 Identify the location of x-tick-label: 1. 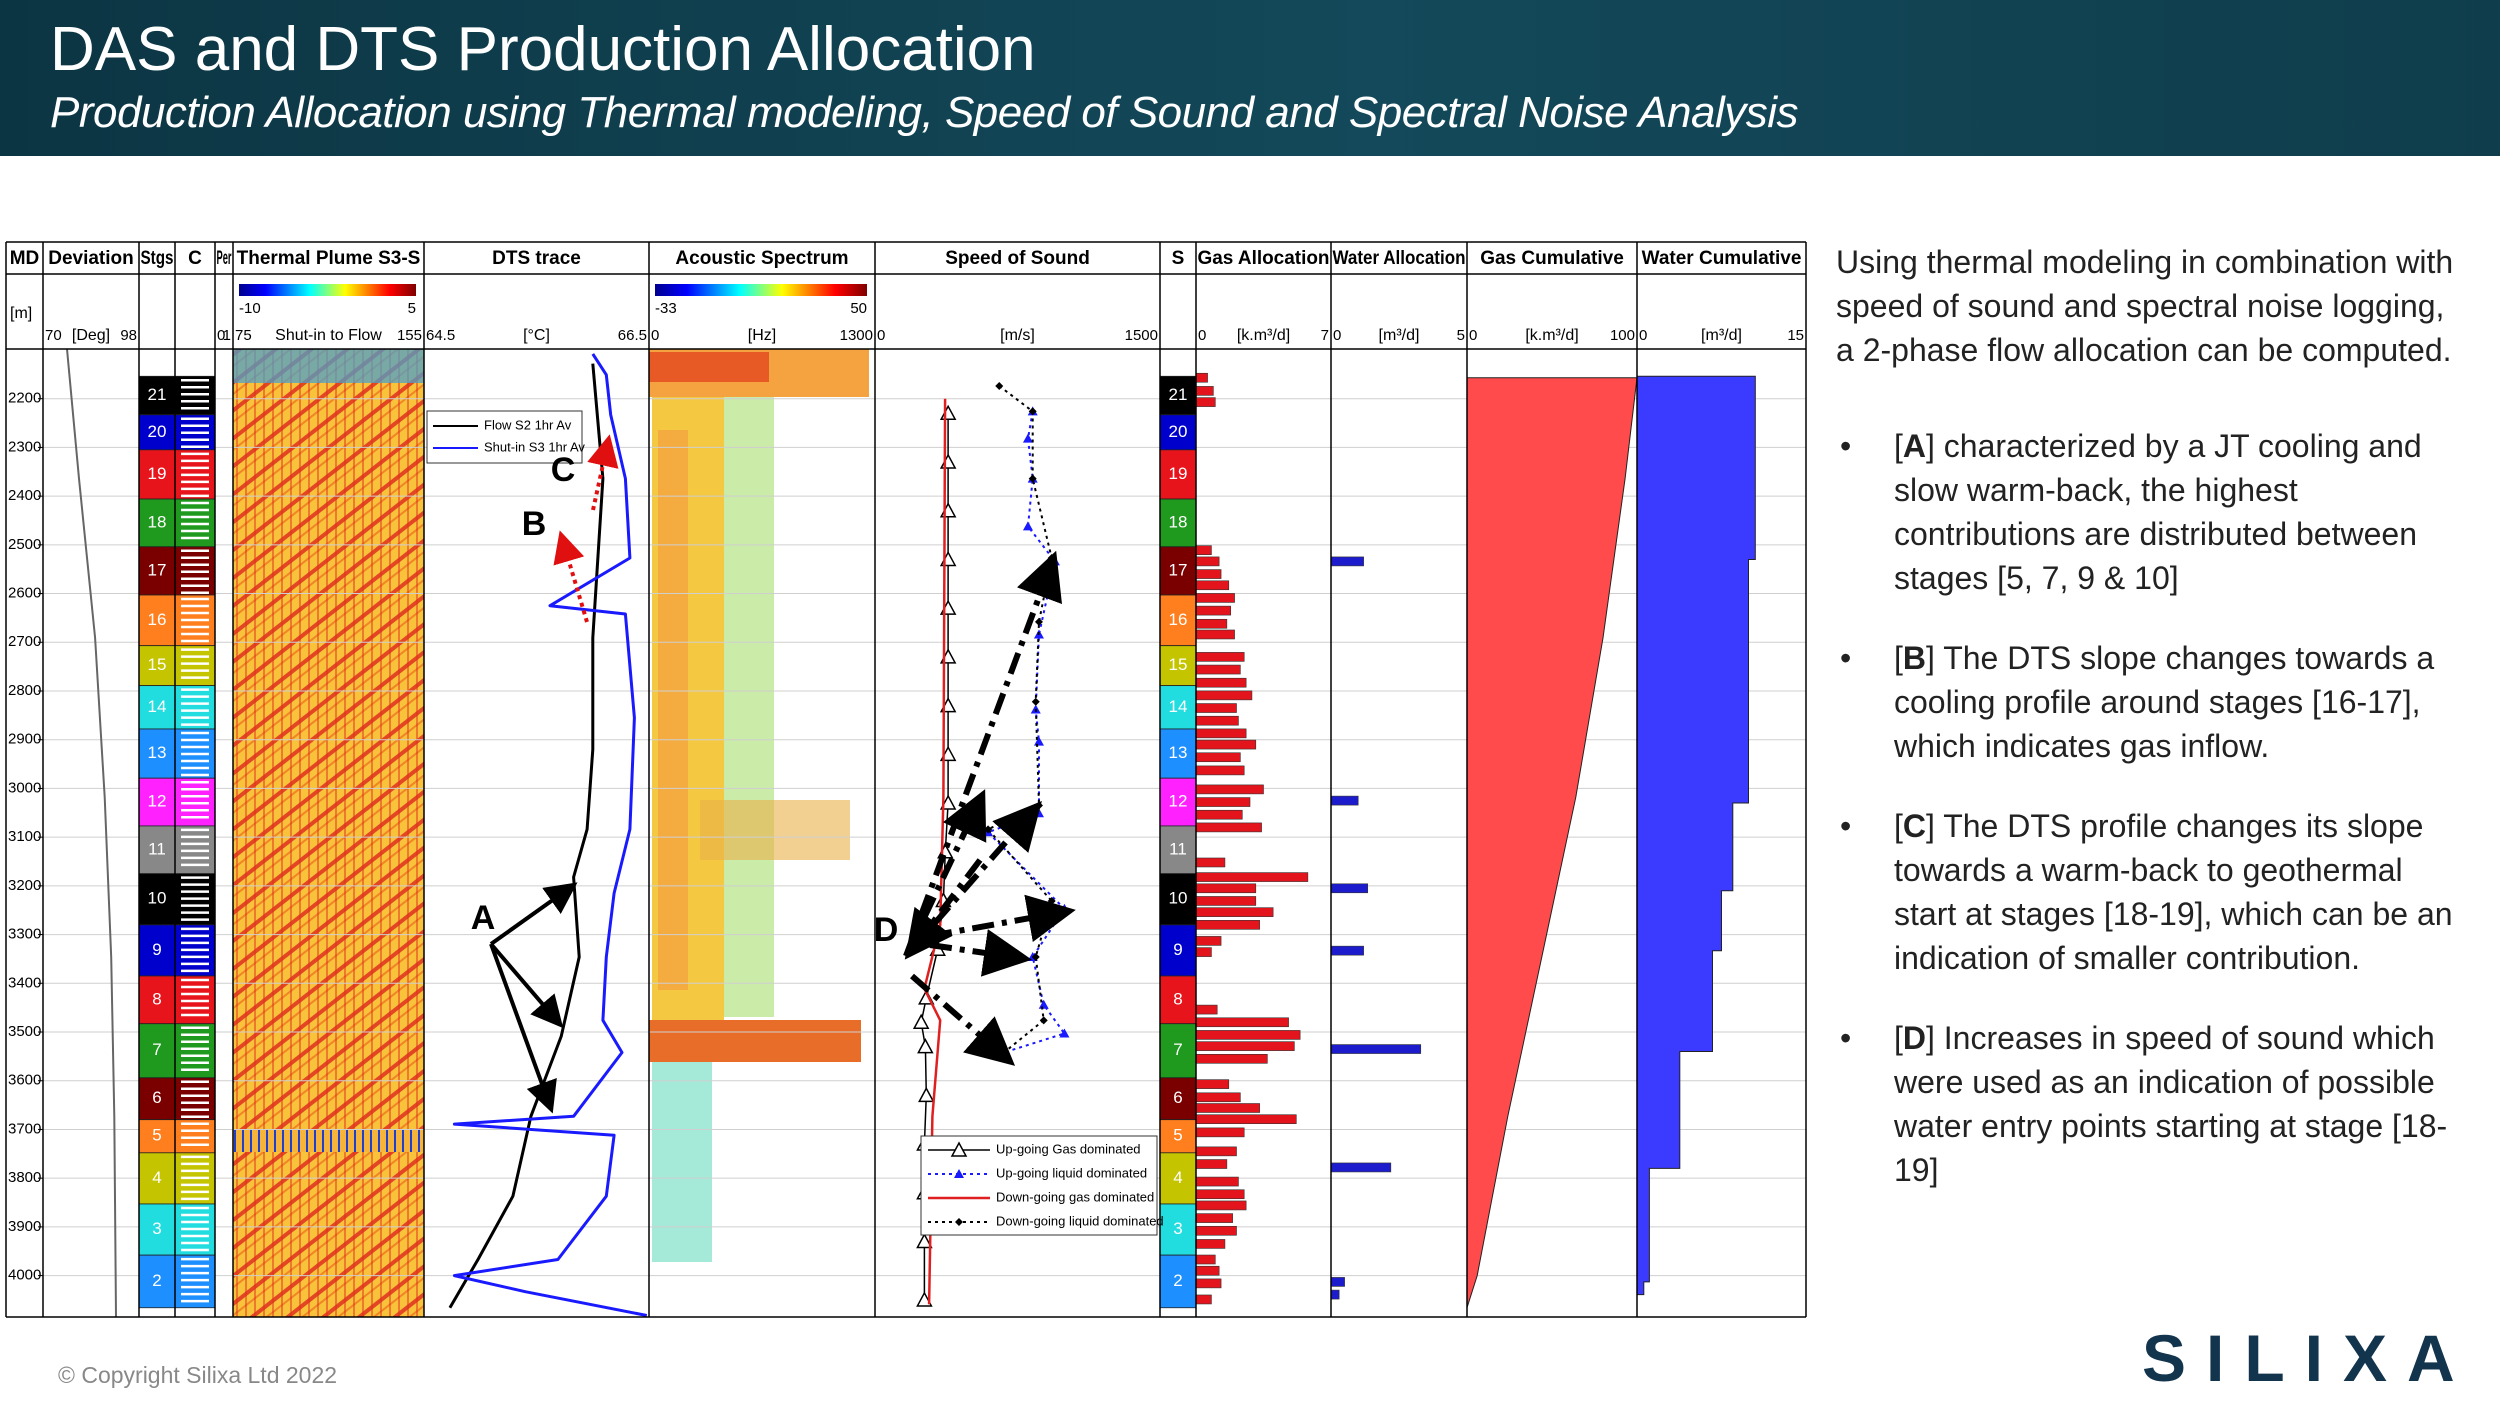
(227, 335).